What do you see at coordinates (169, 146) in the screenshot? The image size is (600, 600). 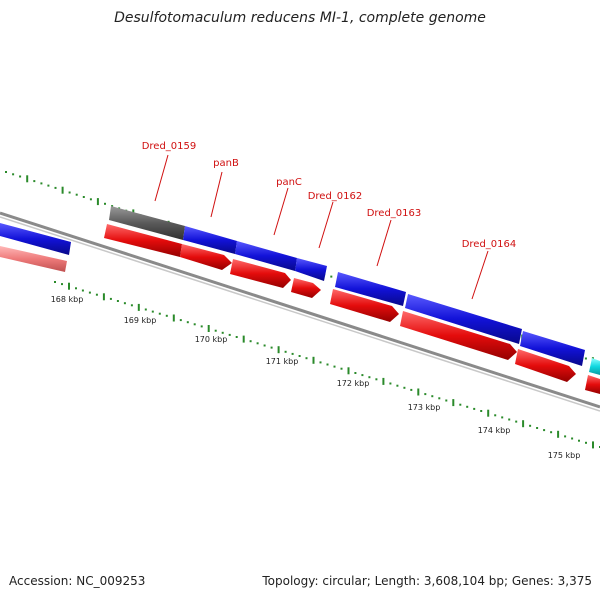 I see `gene-label-dred-0159: Dred_0159` at bounding box center [169, 146].